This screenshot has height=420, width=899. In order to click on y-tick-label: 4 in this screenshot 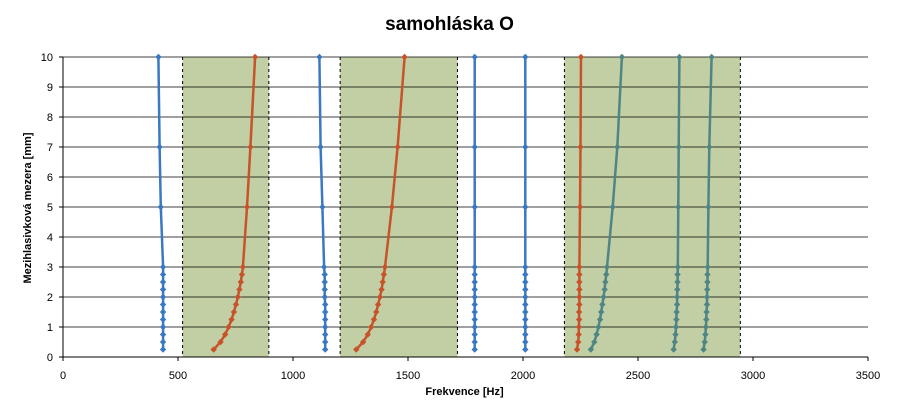, I will do `click(50, 238)`.